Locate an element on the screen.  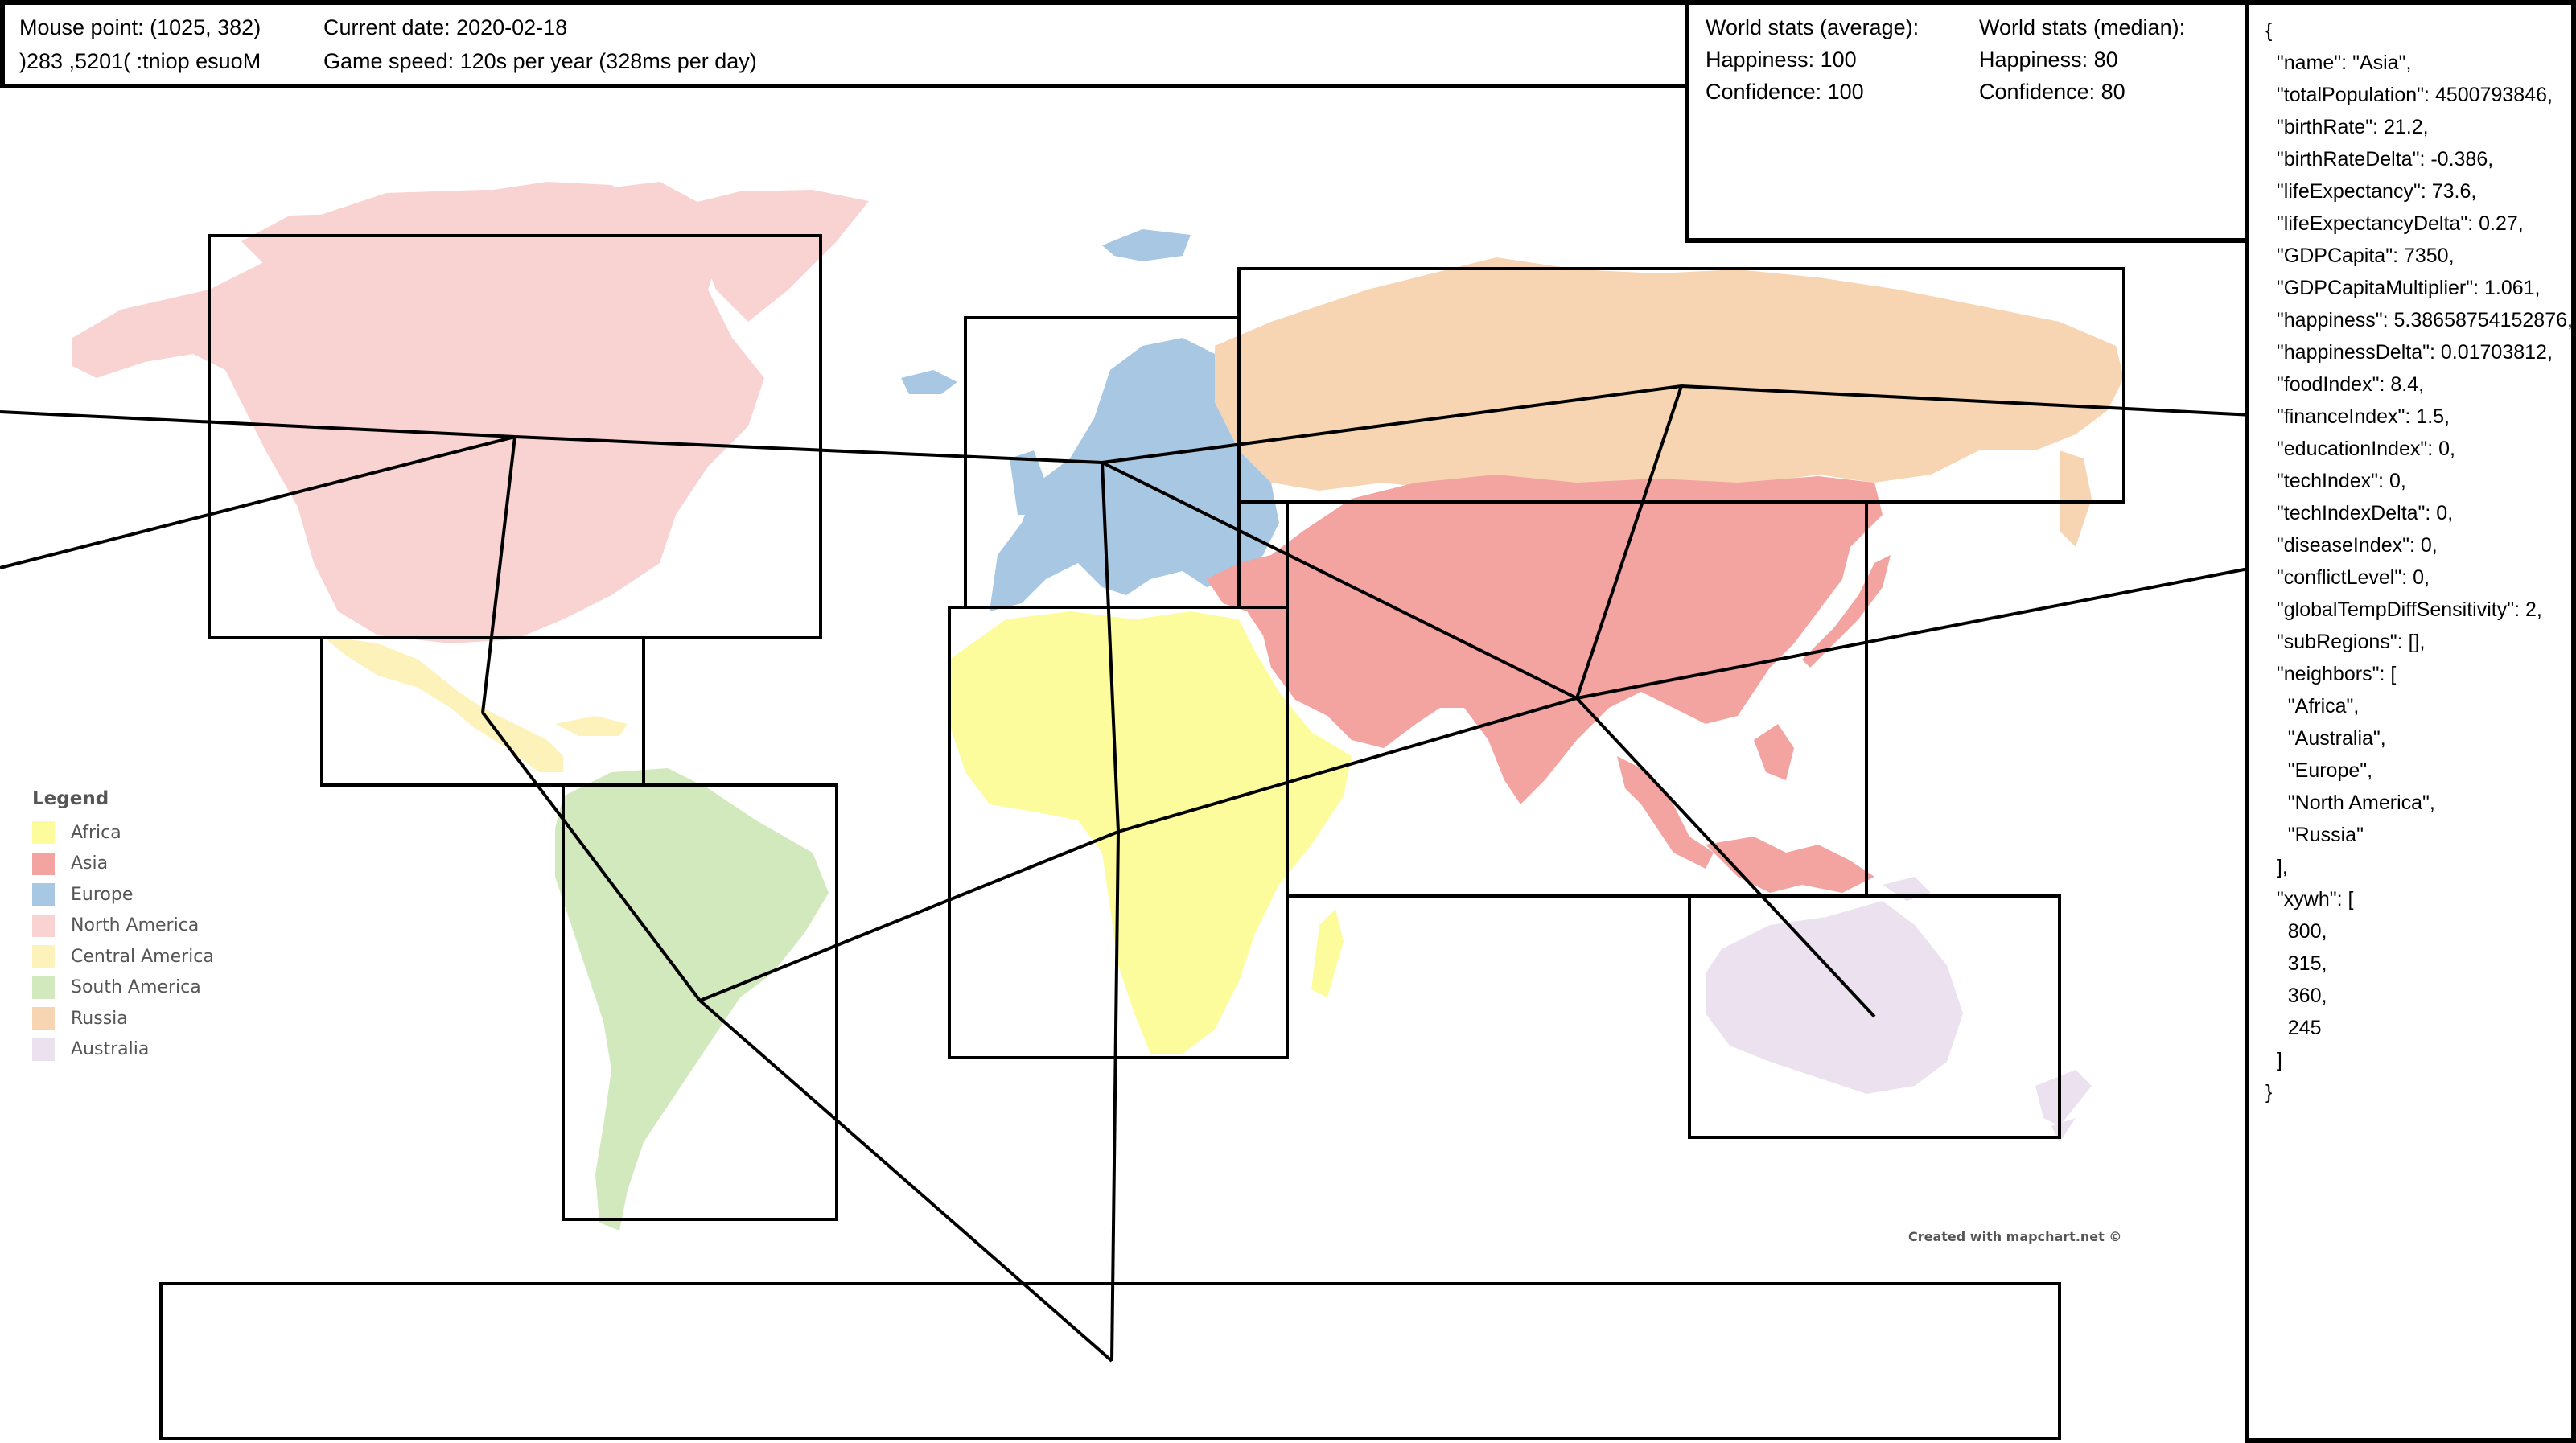
world-stats-median-confidence: Confidence: 80 is located at coordinates (2052, 92).